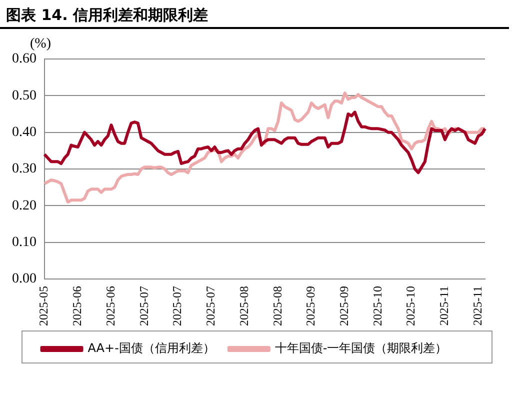 The image size is (515, 405). I want to click on y-tick-label: 0.40, so click(24, 132).